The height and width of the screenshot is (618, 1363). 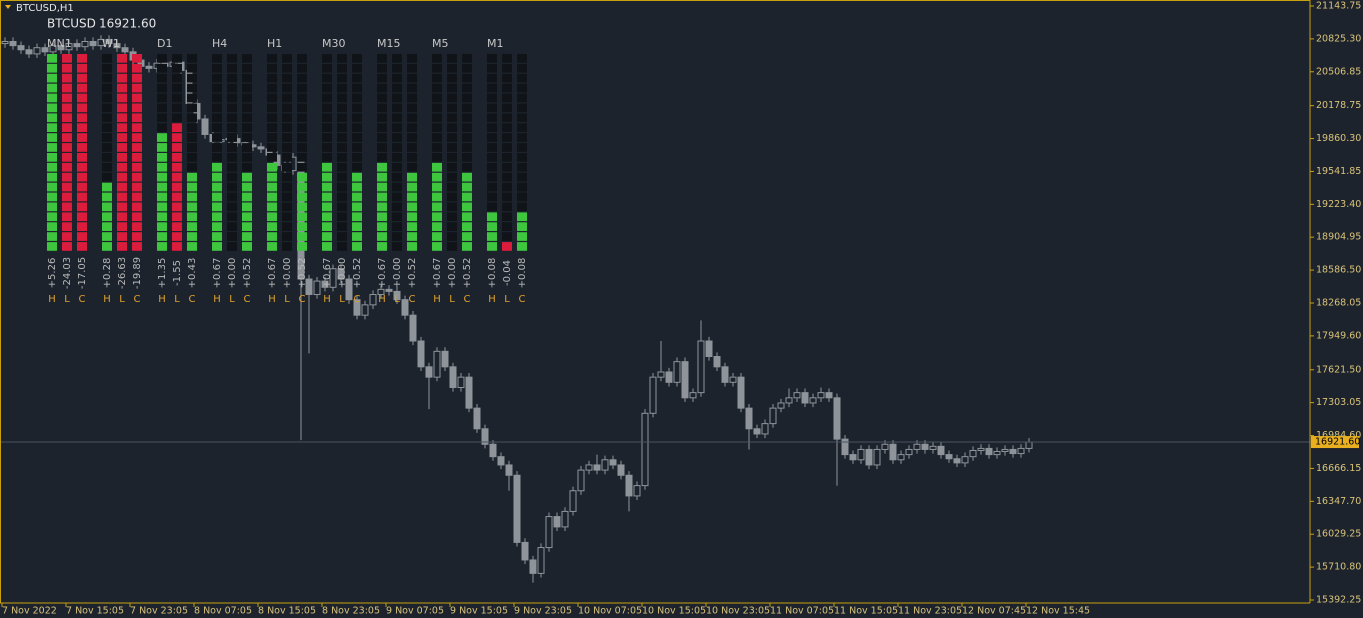 I want to click on change-value: +0.00, so click(x=287, y=273).